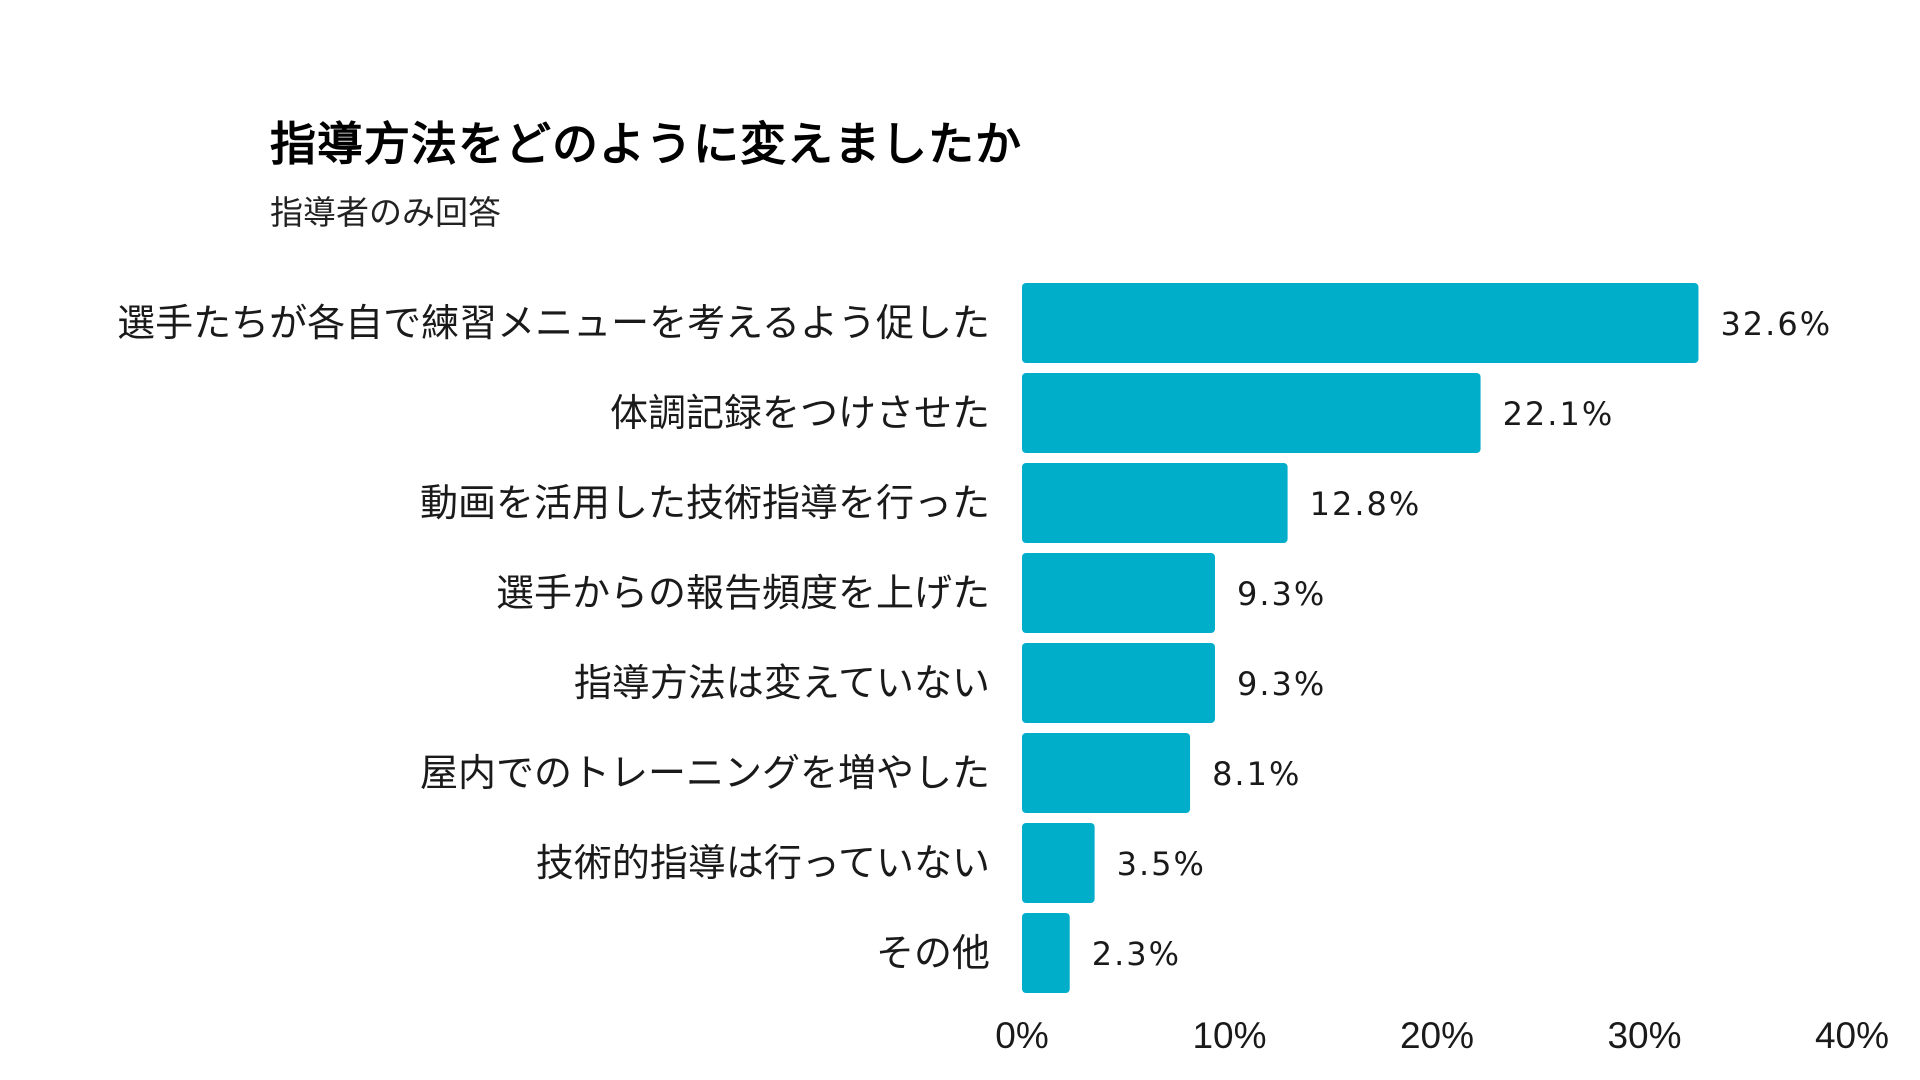  I want to click on x-tick-label-4: 30%, so click(1644, 1035).